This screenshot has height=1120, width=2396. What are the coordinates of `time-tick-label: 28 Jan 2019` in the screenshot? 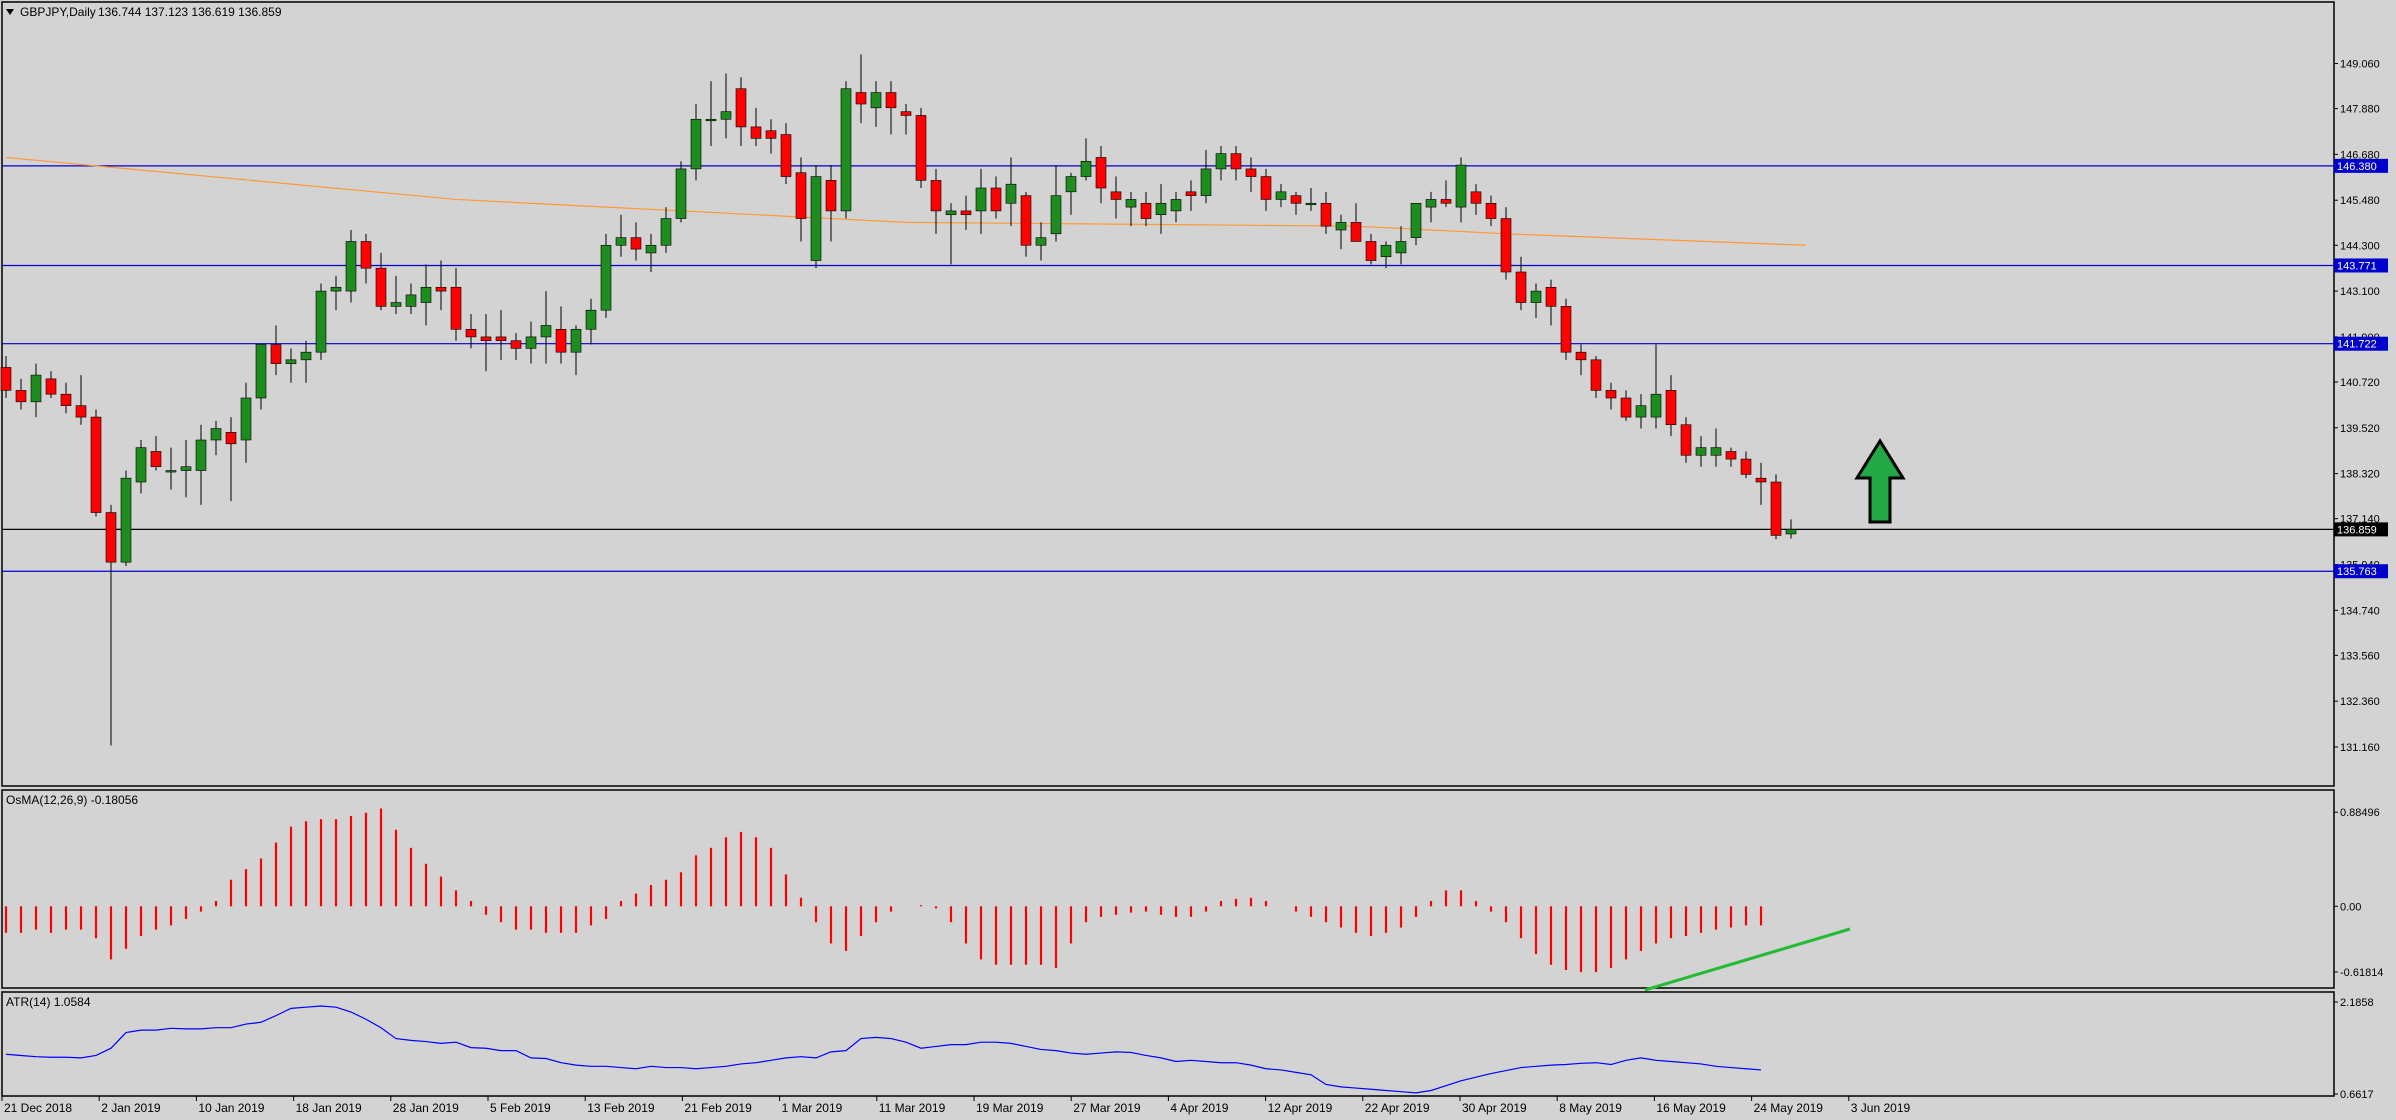 It's located at (426, 1108).